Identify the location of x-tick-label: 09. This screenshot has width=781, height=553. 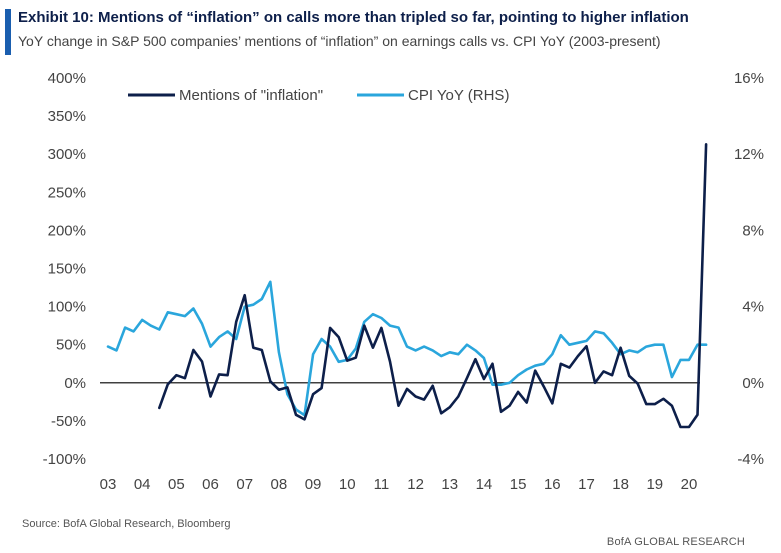
(313, 484).